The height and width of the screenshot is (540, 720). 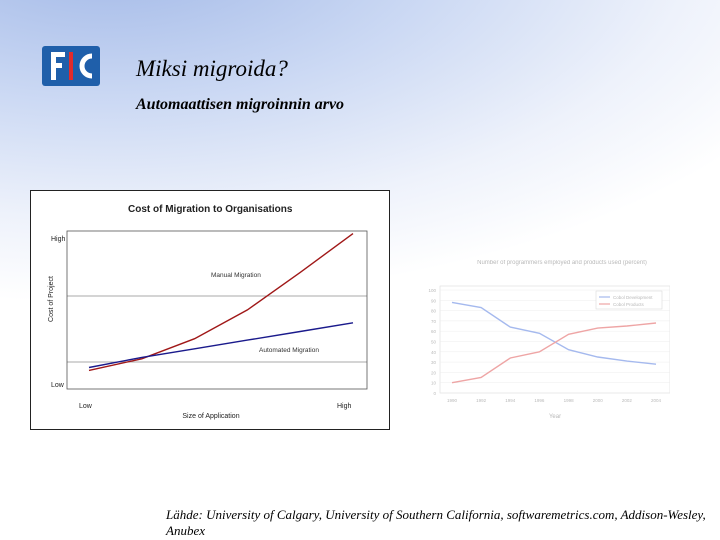 What do you see at coordinates (210, 209) in the screenshot?
I see `chart1-title: Cost of Migration to Organisations` at bounding box center [210, 209].